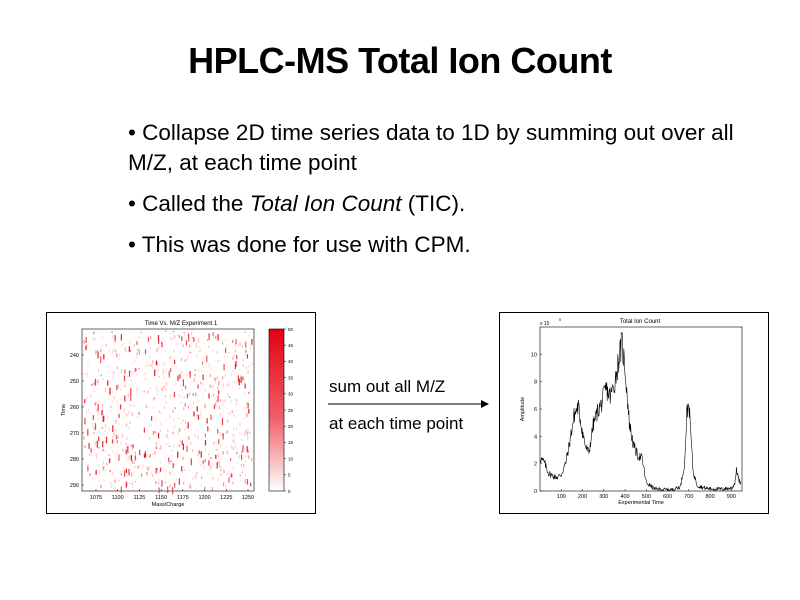  What do you see at coordinates (535, 437) in the screenshot?
I see `tic-y-tick-label: 4` at bounding box center [535, 437].